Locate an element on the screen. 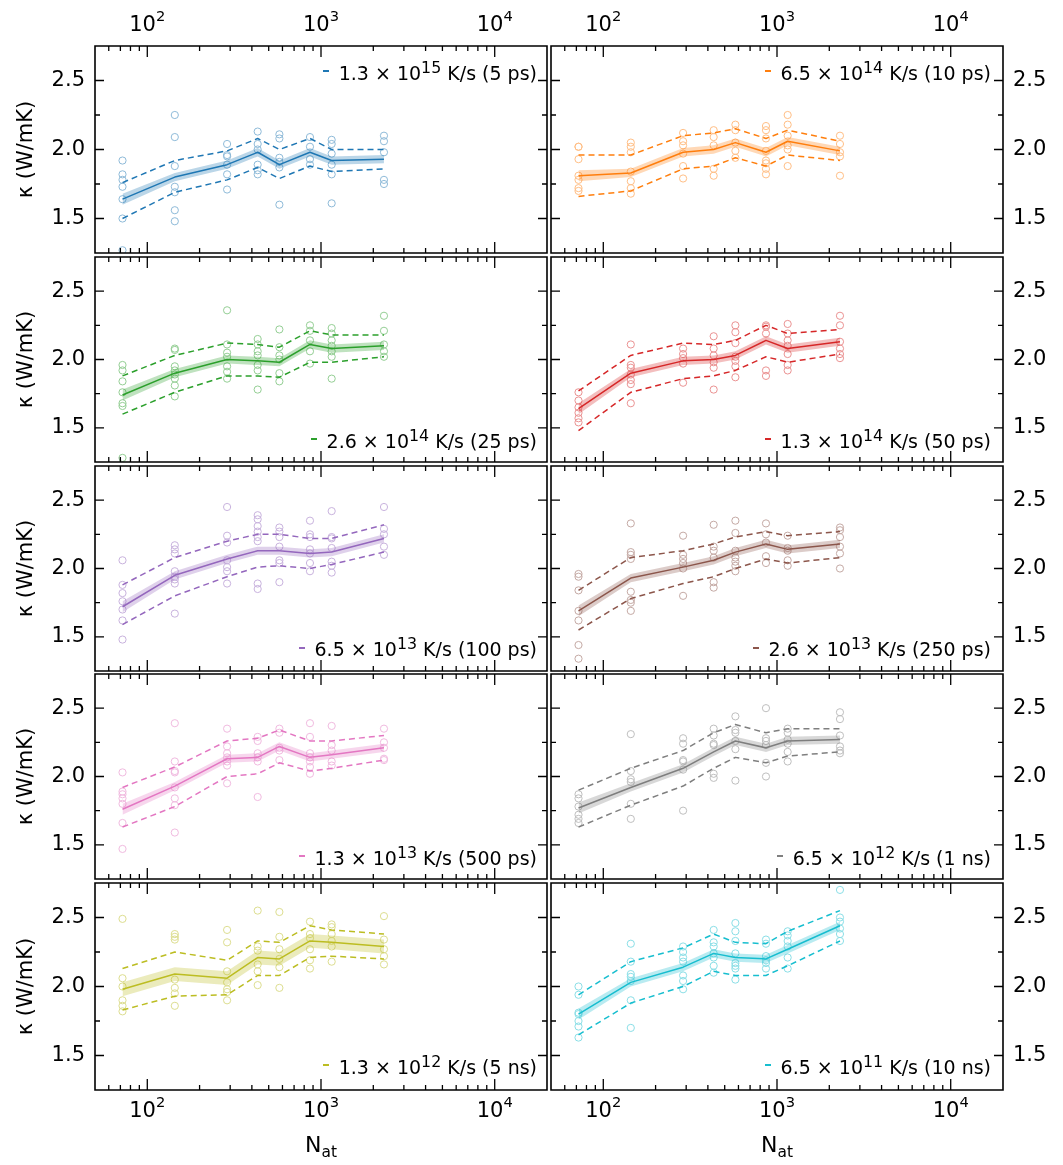  legend-label: 1.3 × 10$^{14}$ K/s (50 ps) is located at coordinates (885, 438).